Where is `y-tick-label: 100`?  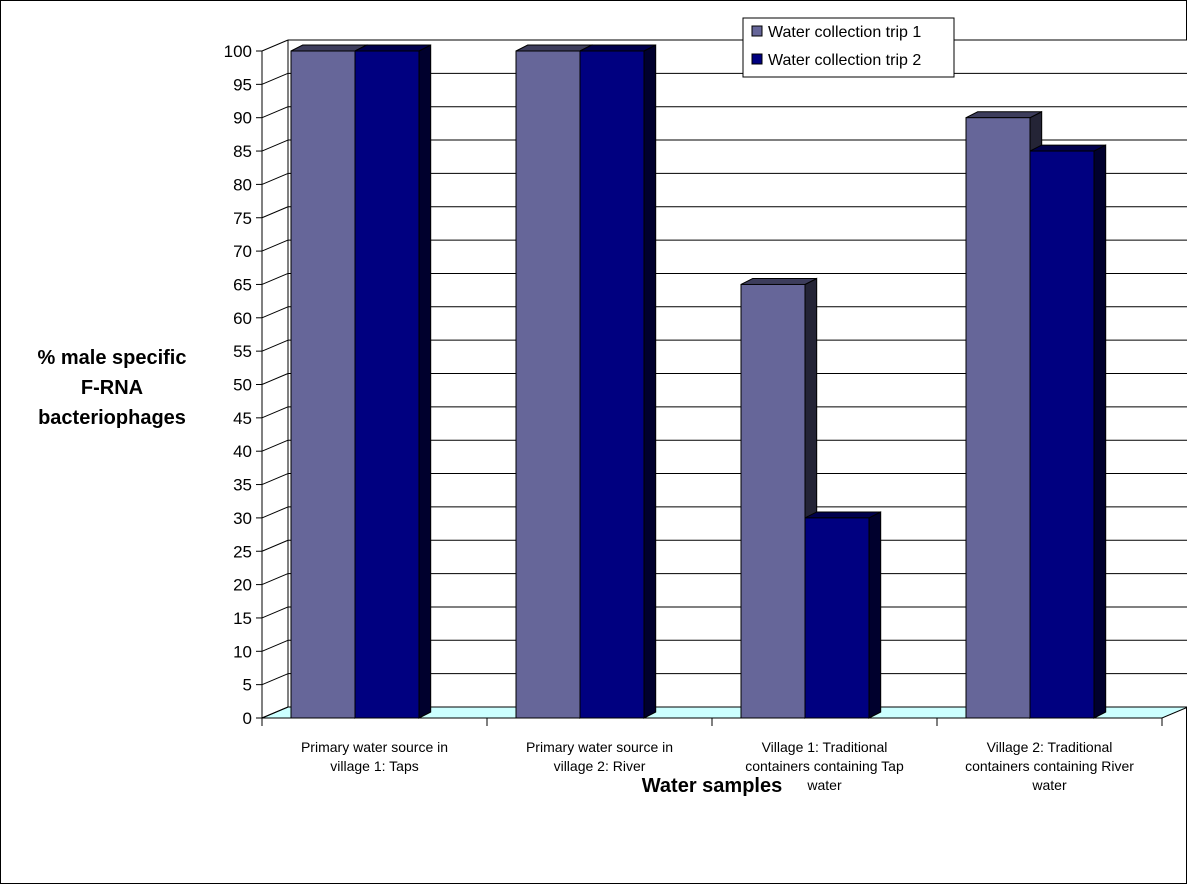
y-tick-label: 100 is located at coordinates (238, 51).